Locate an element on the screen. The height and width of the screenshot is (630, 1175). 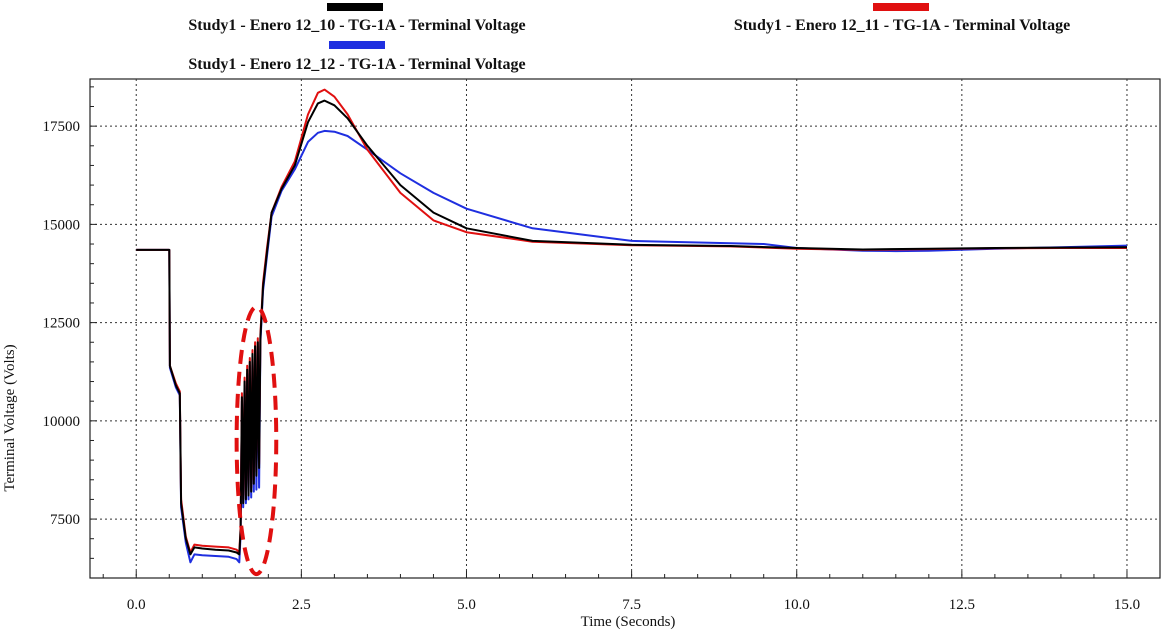
x-tick-label: 10.0 is located at coordinates (797, 605).